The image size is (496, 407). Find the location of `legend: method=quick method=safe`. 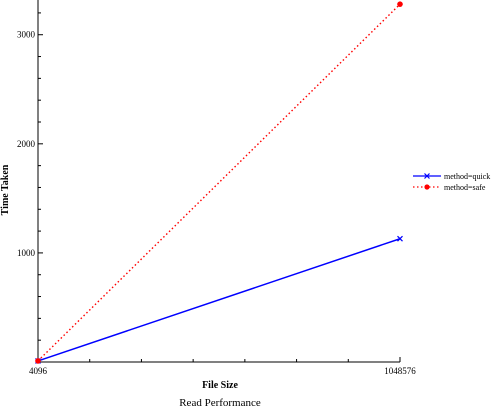

legend: method=quick method=safe is located at coordinates (451, 182).